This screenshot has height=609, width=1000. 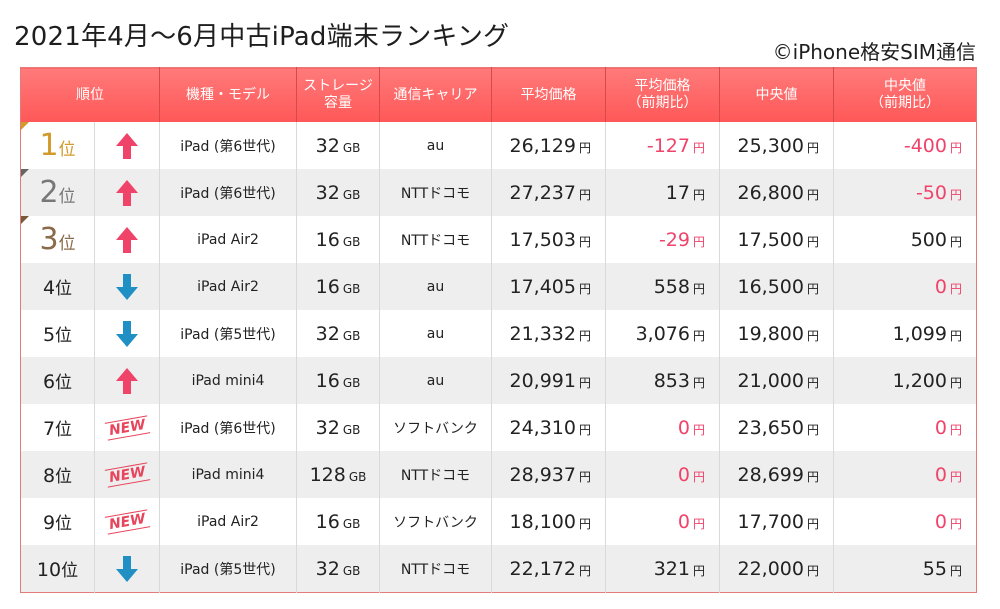 What do you see at coordinates (548, 94) in the screenshot?
I see `header-avg-price: 平均価格` at bounding box center [548, 94].